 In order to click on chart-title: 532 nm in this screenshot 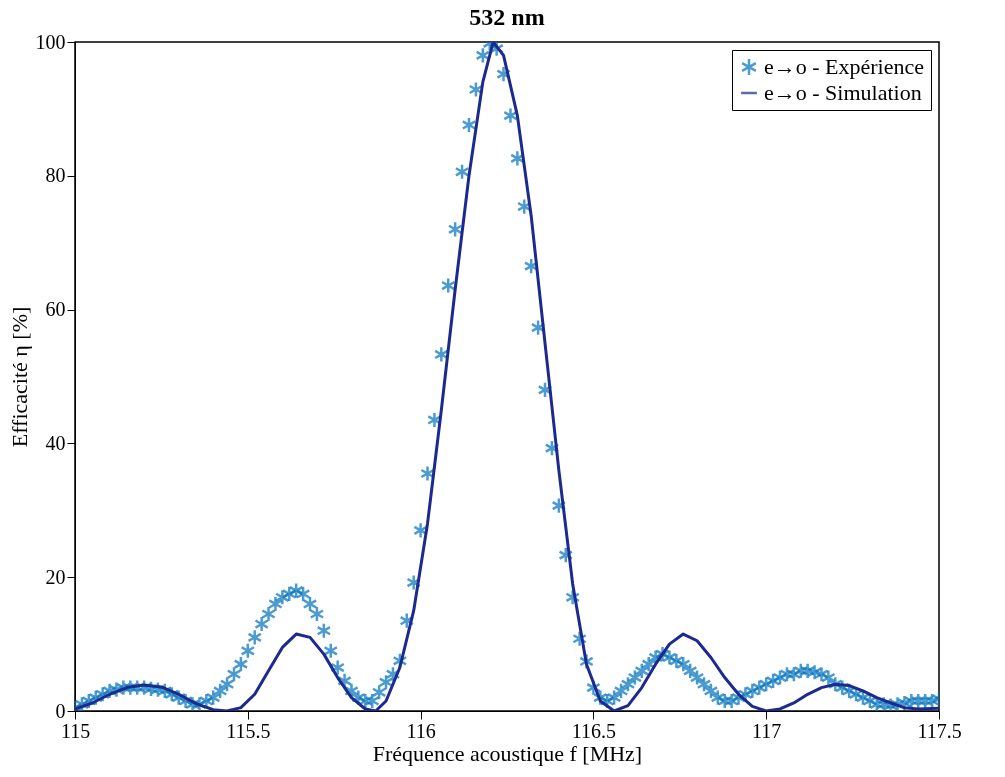, I will do `click(507, 17)`.